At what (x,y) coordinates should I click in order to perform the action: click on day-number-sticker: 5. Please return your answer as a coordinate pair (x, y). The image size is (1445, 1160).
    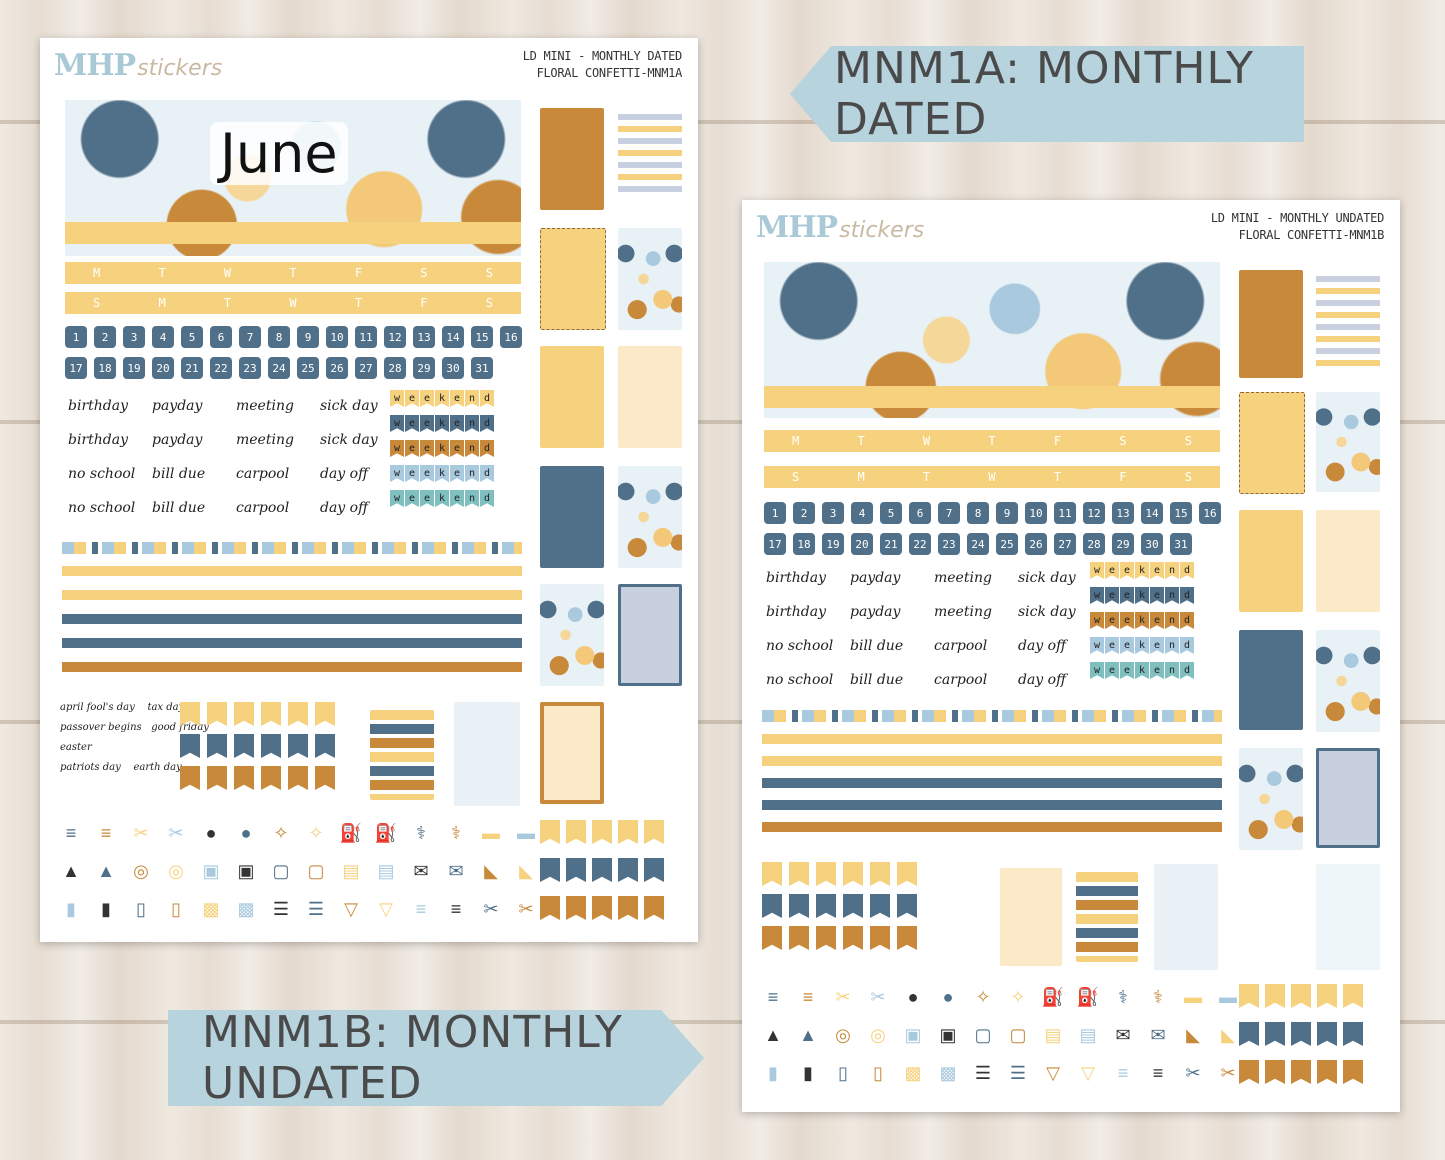
    Looking at the image, I should click on (891, 513).